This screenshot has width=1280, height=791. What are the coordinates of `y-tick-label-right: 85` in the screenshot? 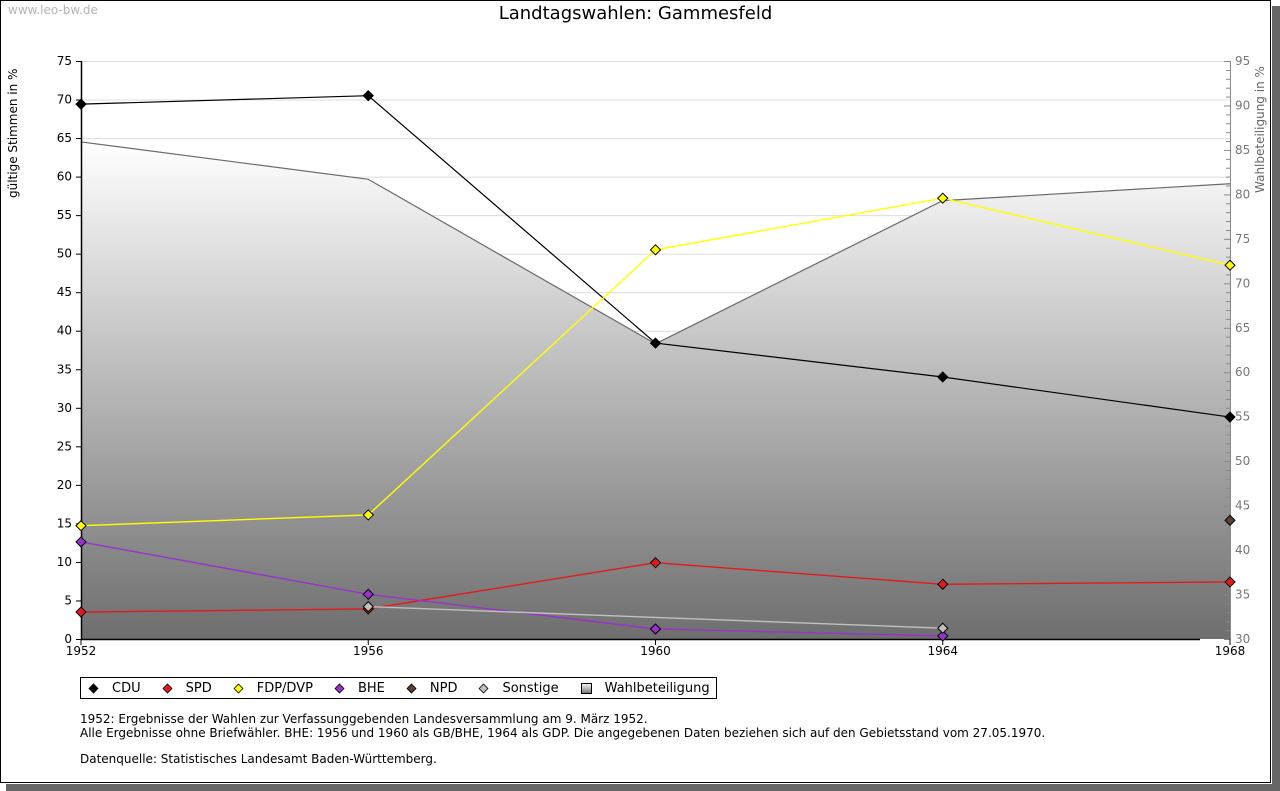 It's located at (1242, 150).